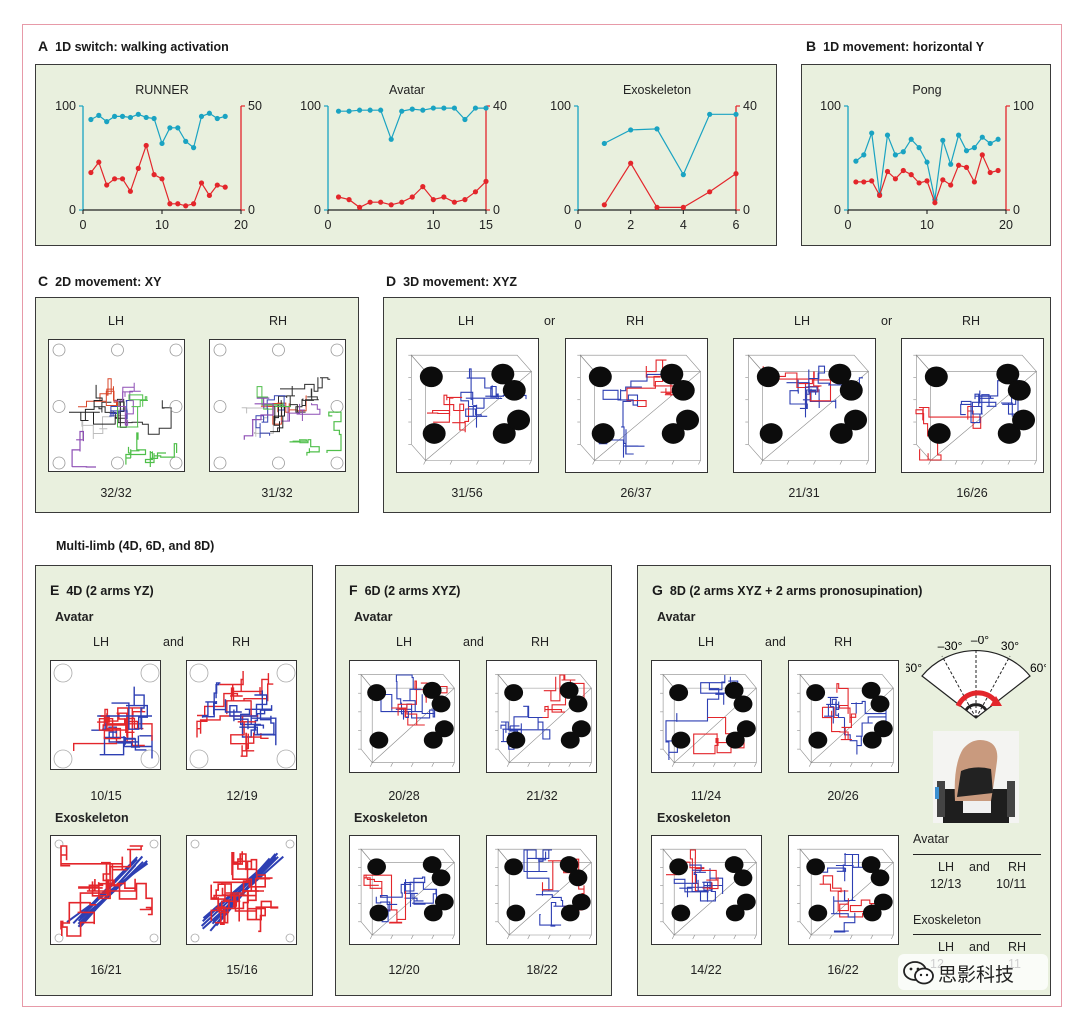 The width and height of the screenshot is (1080, 1019). What do you see at coordinates (542, 970) in the screenshot?
I see `panel-f-exo-score-rh: 18/22` at bounding box center [542, 970].